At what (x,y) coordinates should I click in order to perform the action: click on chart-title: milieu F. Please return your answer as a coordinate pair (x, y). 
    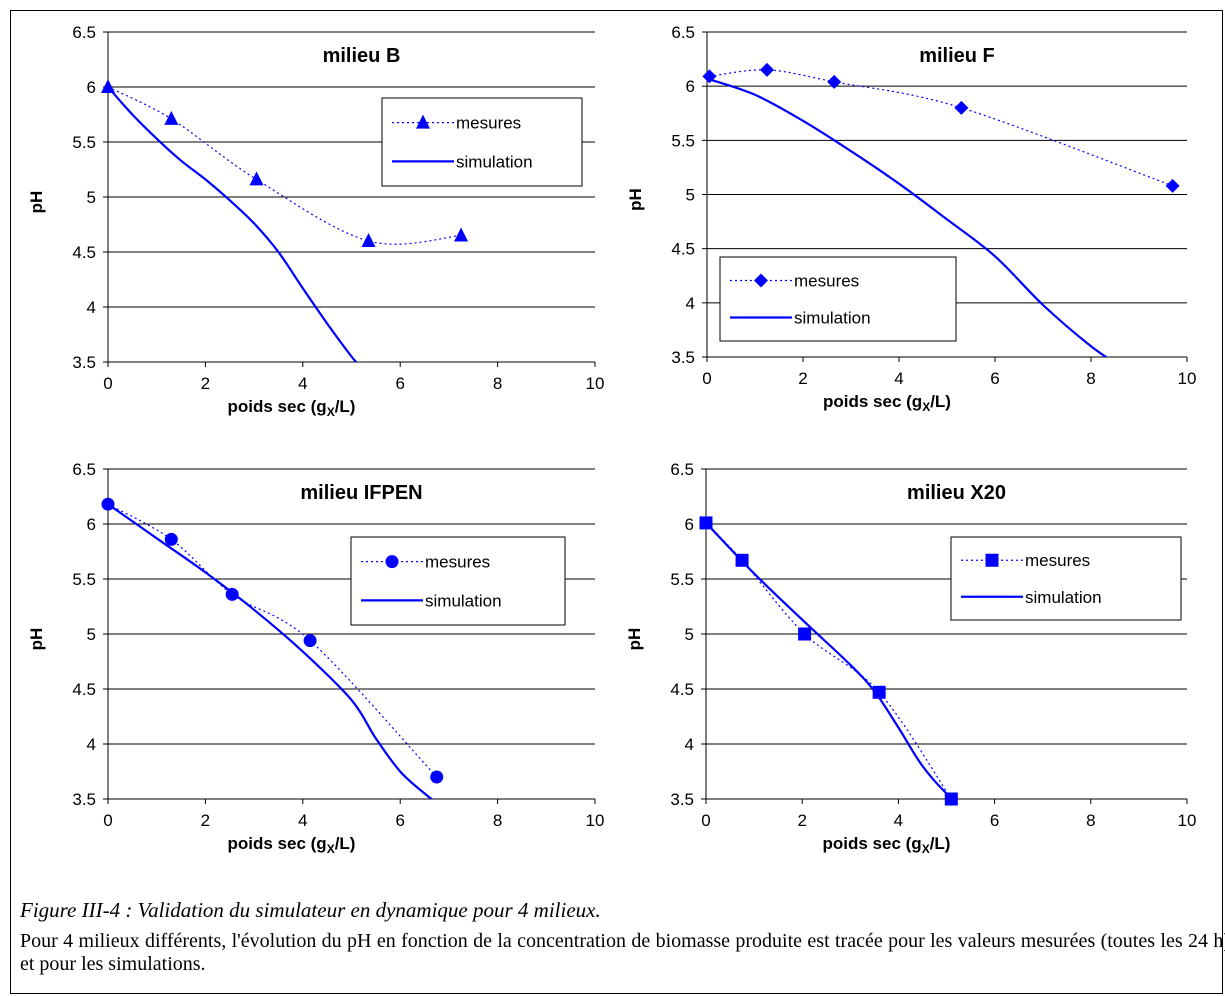
    Looking at the image, I should click on (957, 56).